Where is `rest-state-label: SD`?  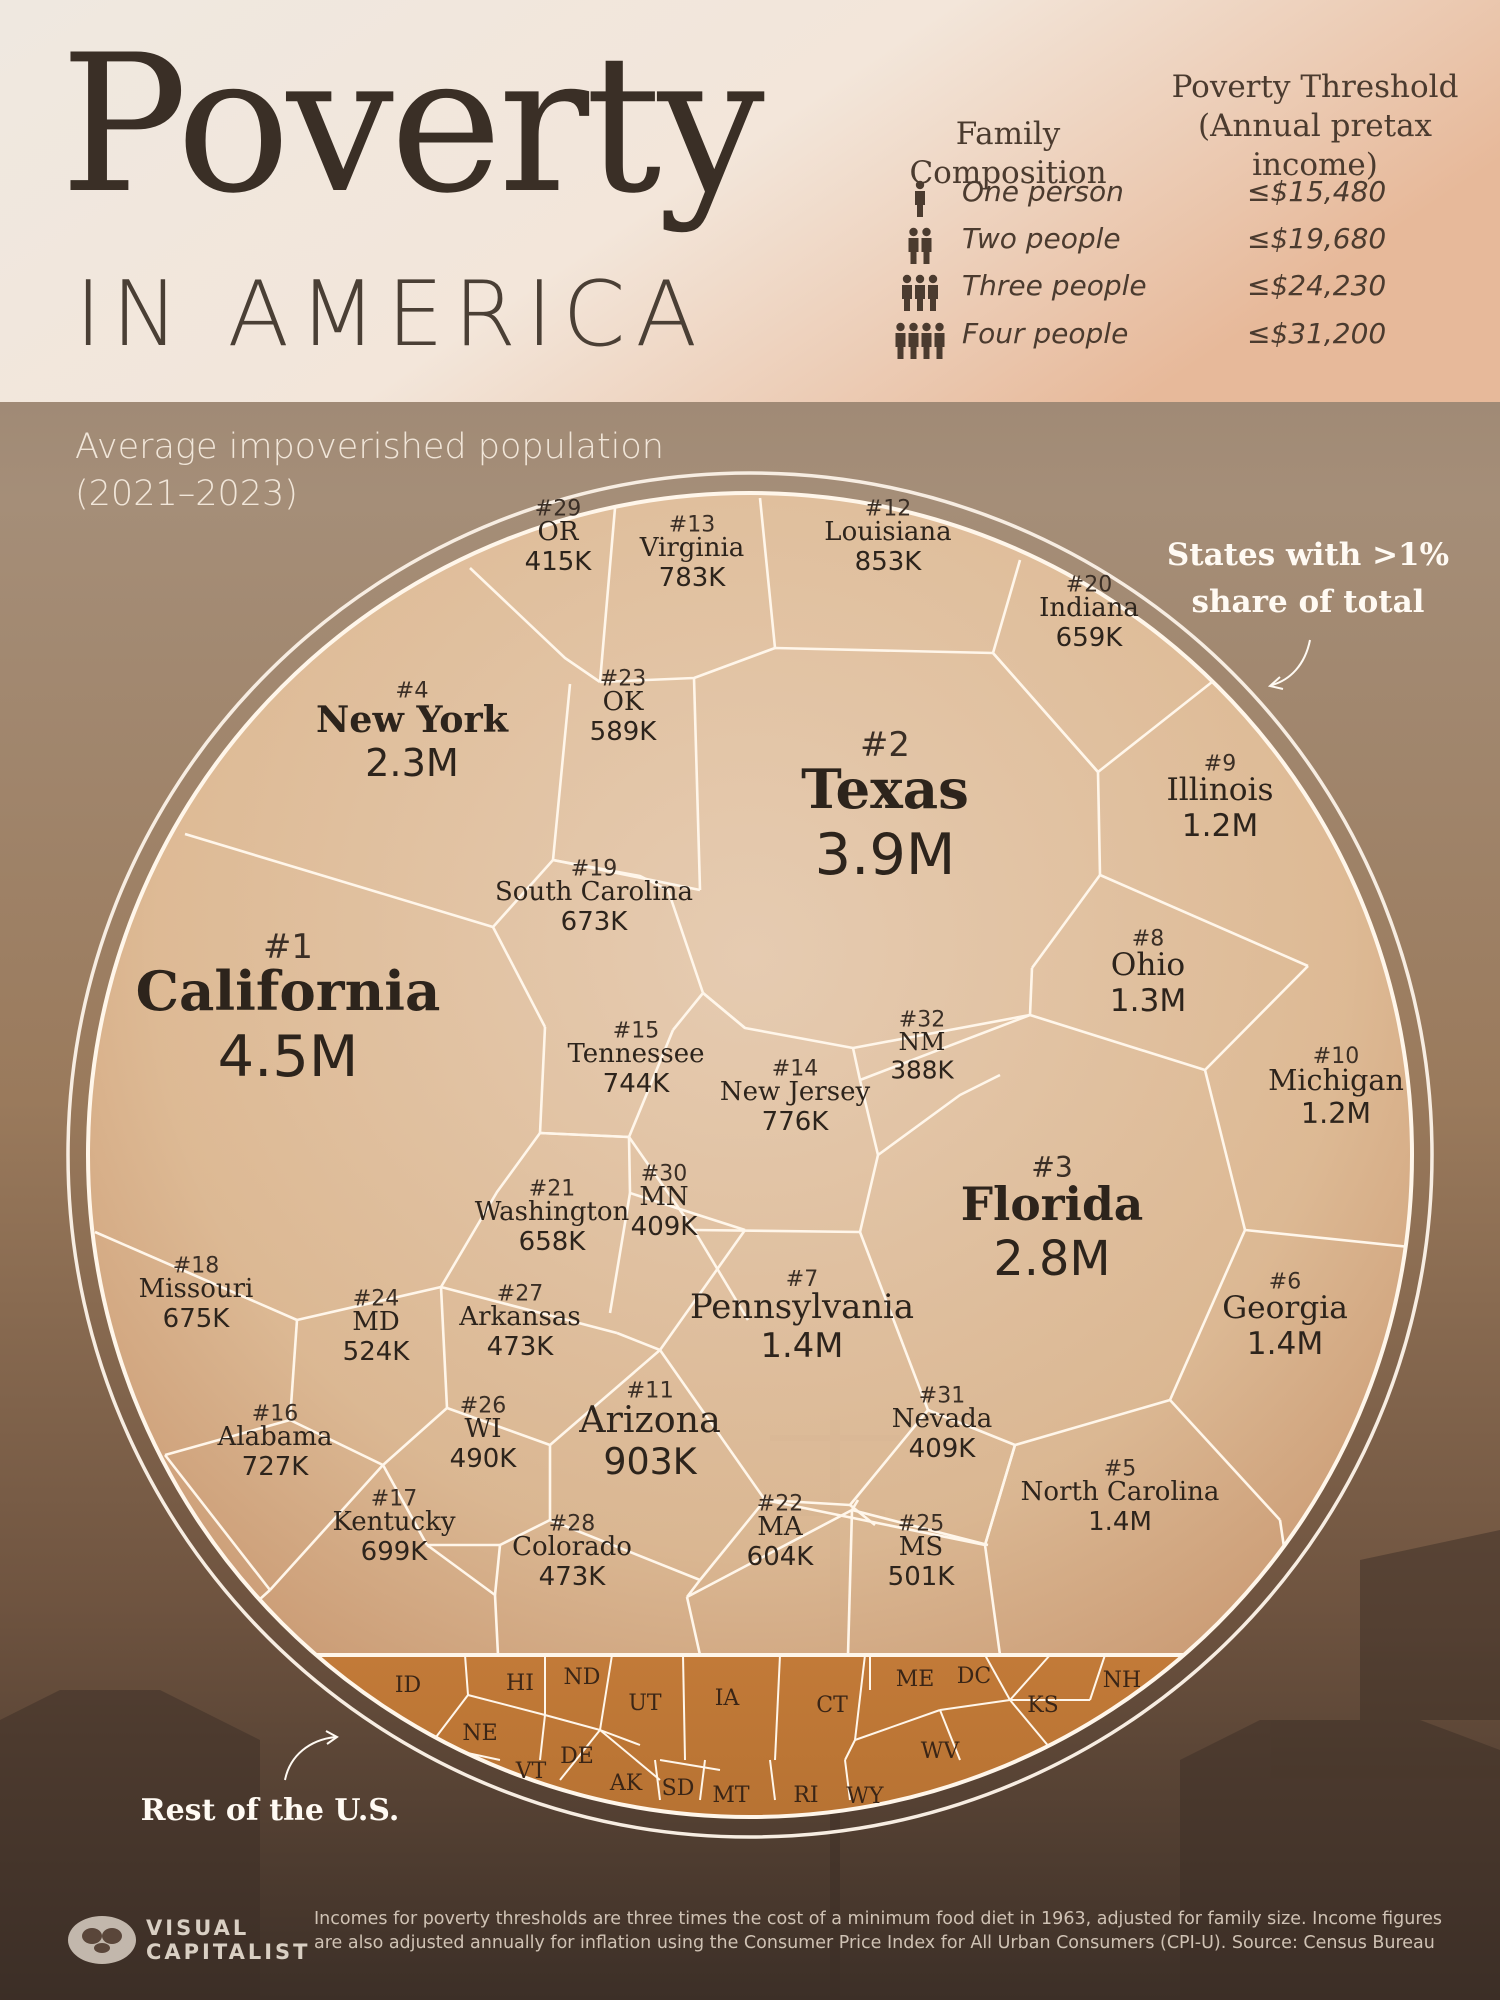
rest-state-label: SD is located at coordinates (678, 1788).